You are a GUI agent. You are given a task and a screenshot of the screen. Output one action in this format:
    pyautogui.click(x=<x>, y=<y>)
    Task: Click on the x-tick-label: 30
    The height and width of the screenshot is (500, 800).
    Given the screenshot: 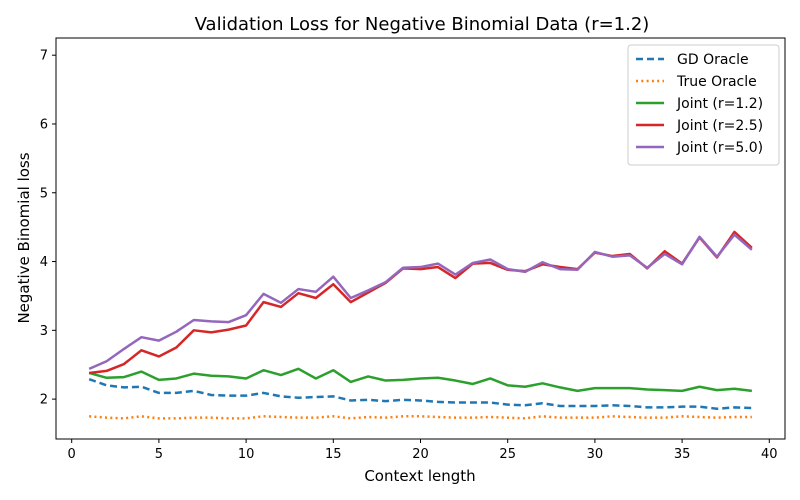 What is the action you would take?
    pyautogui.click(x=595, y=454)
    